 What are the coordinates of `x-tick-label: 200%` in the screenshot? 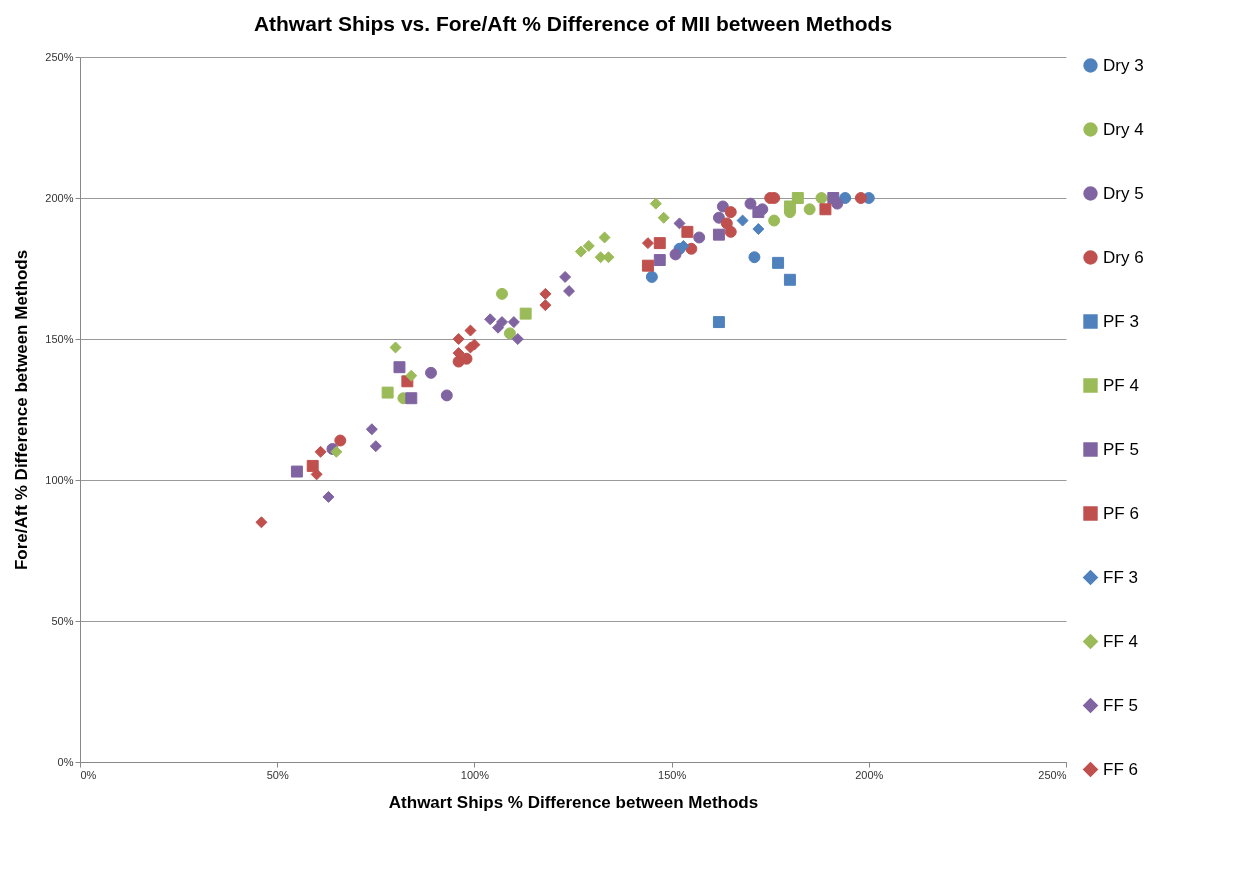 It's located at (869, 774).